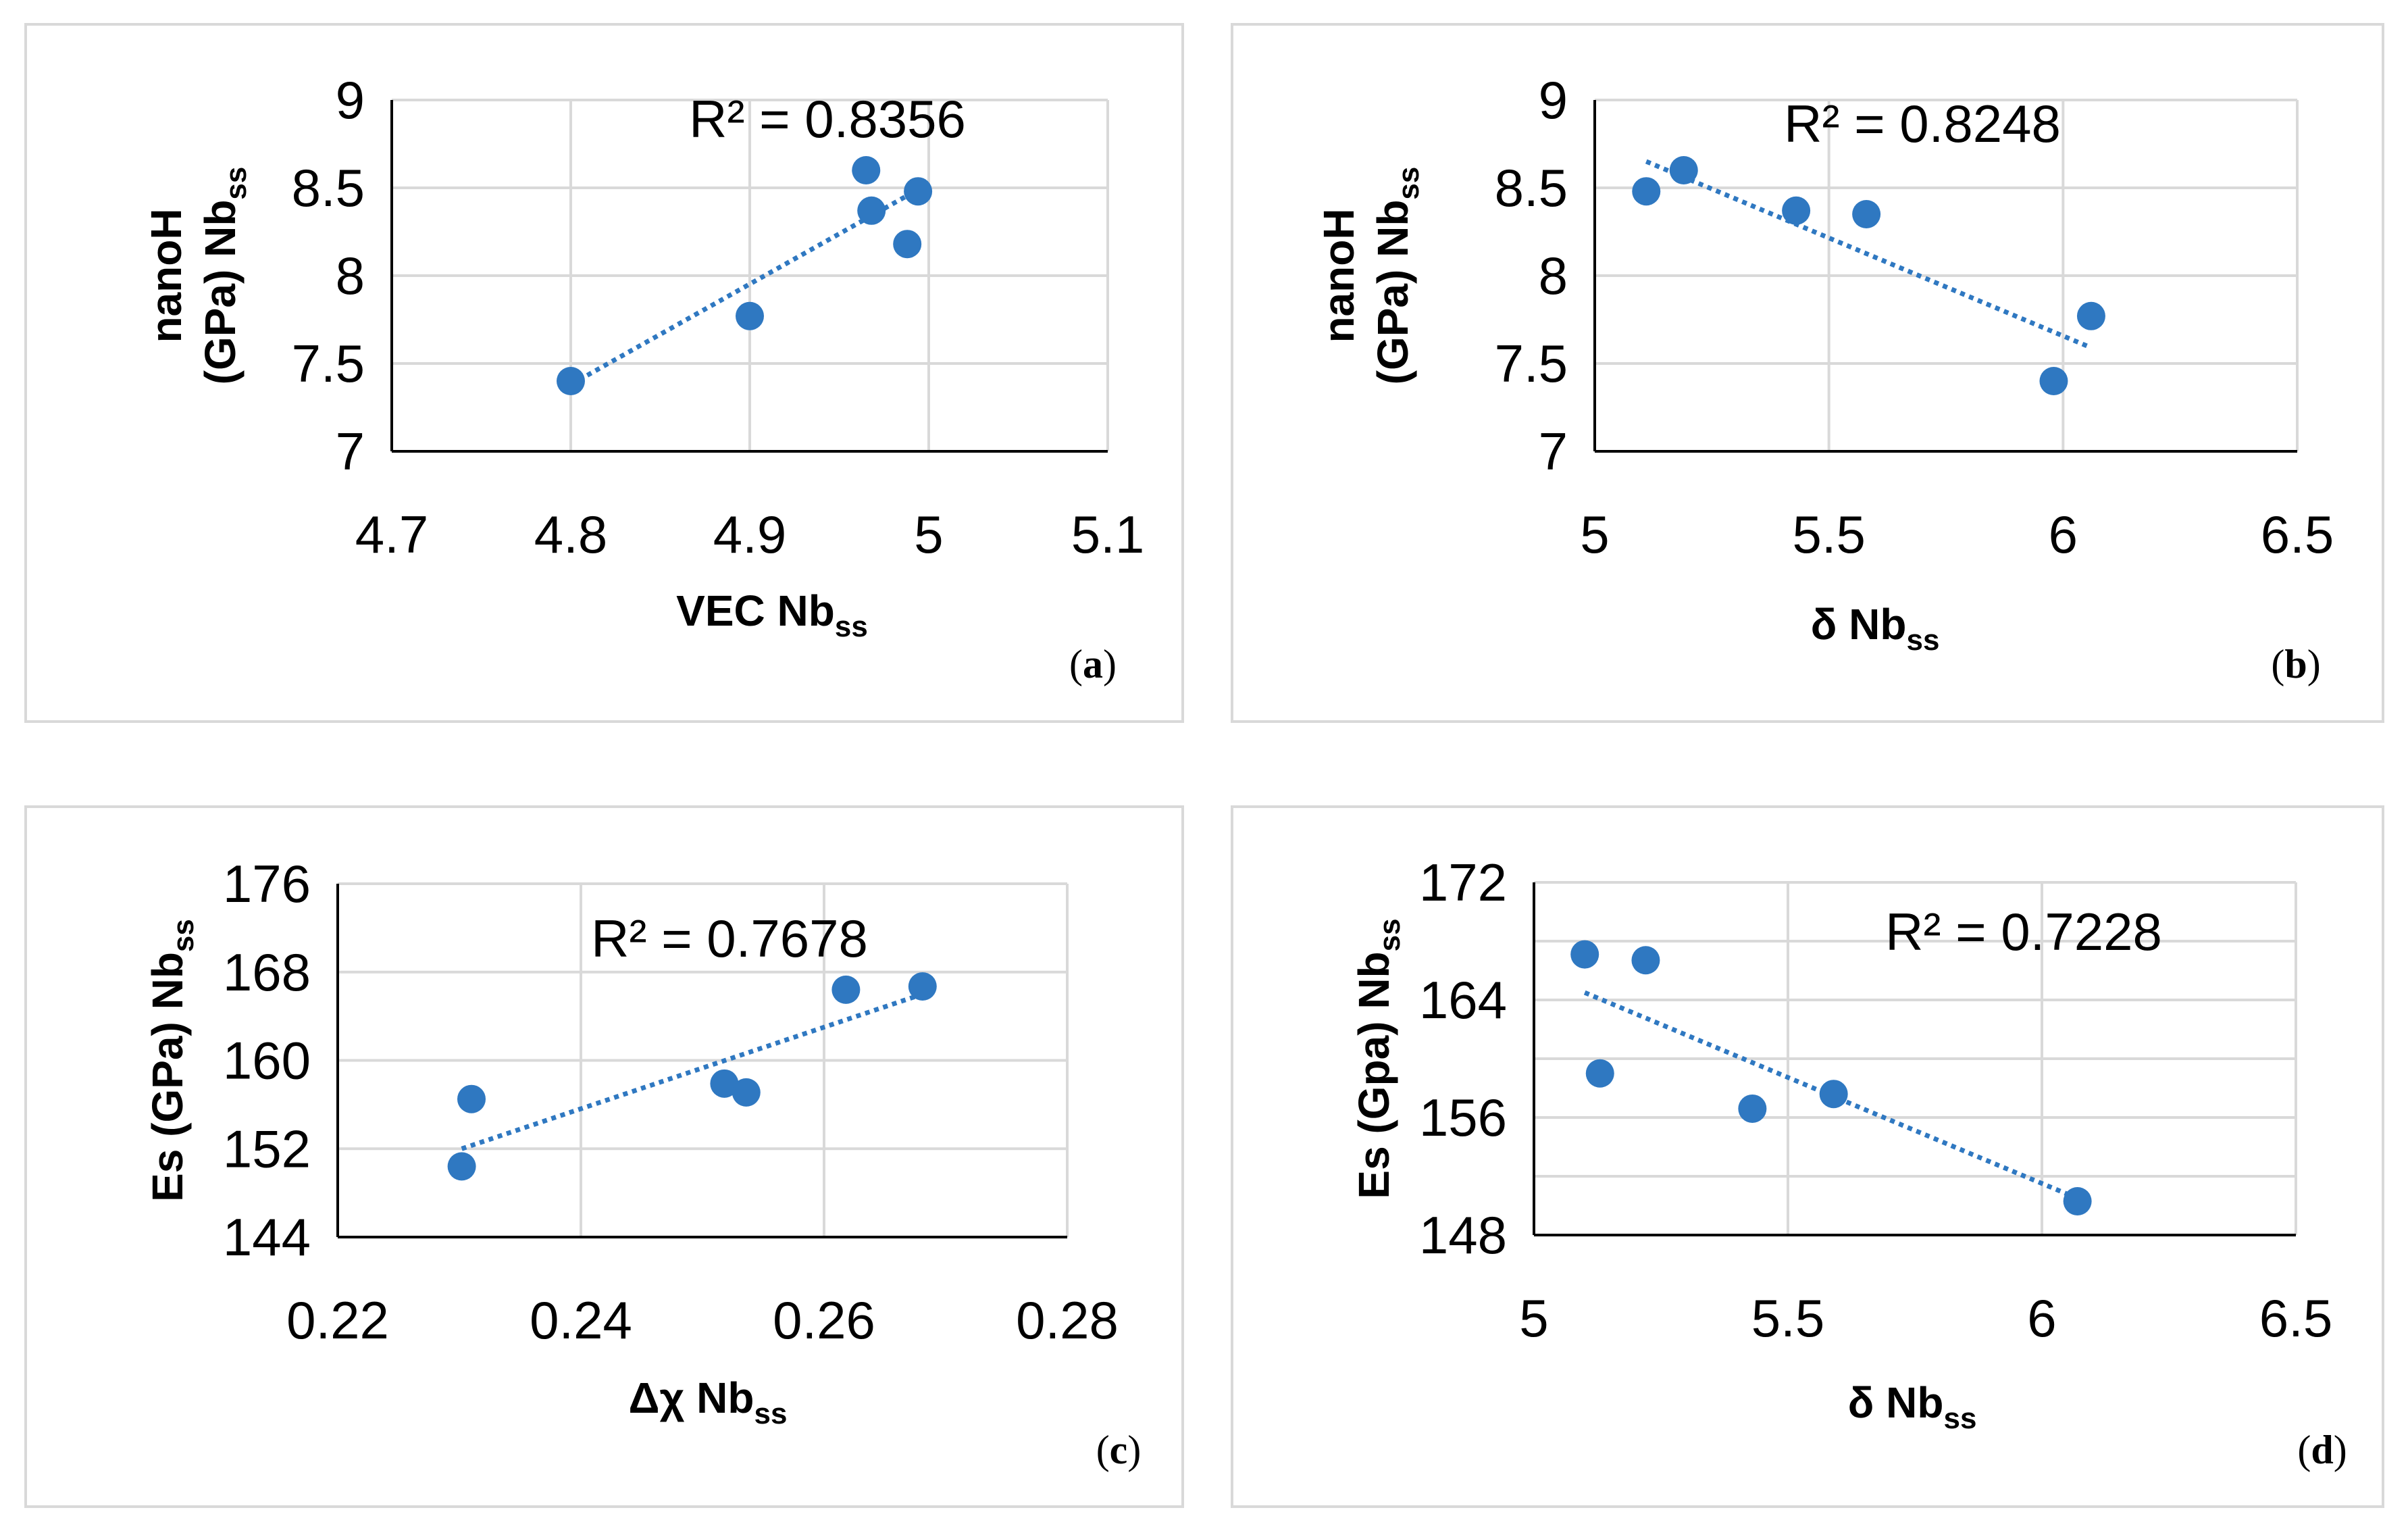  What do you see at coordinates (1378, 1058) in the screenshot?
I see `y-axis-title: Es (Gpa) Nbss` at bounding box center [1378, 1058].